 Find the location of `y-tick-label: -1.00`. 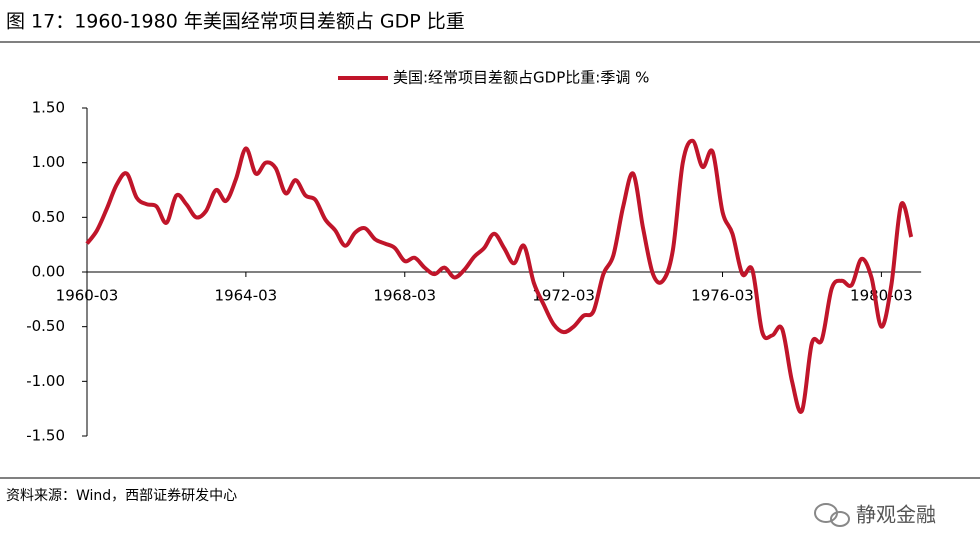

y-tick-label: -1.00 is located at coordinates (45, 381).